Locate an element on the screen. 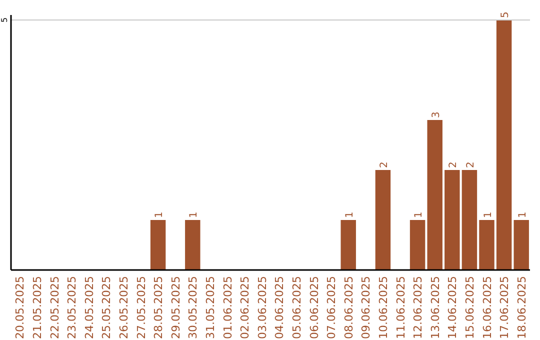  x-tick-label: 06.06.2025 is located at coordinates (314, 307).